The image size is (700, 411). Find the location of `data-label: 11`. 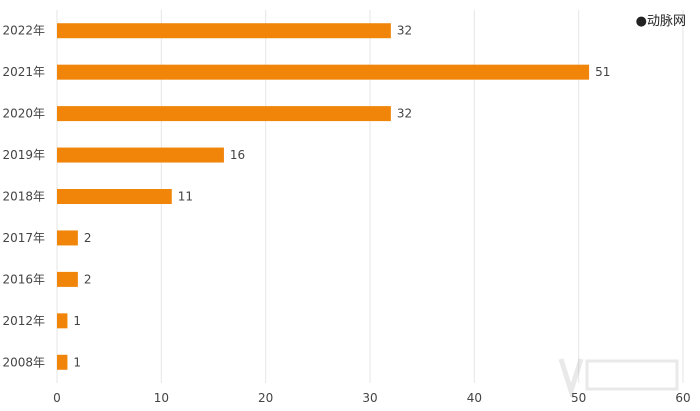

data-label: 11 is located at coordinates (185, 197).